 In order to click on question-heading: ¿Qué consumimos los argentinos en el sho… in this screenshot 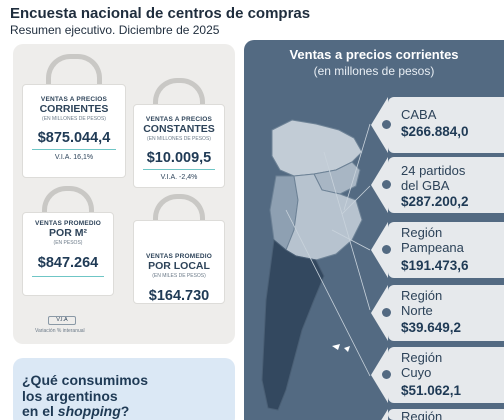, I will do `click(85, 396)`.